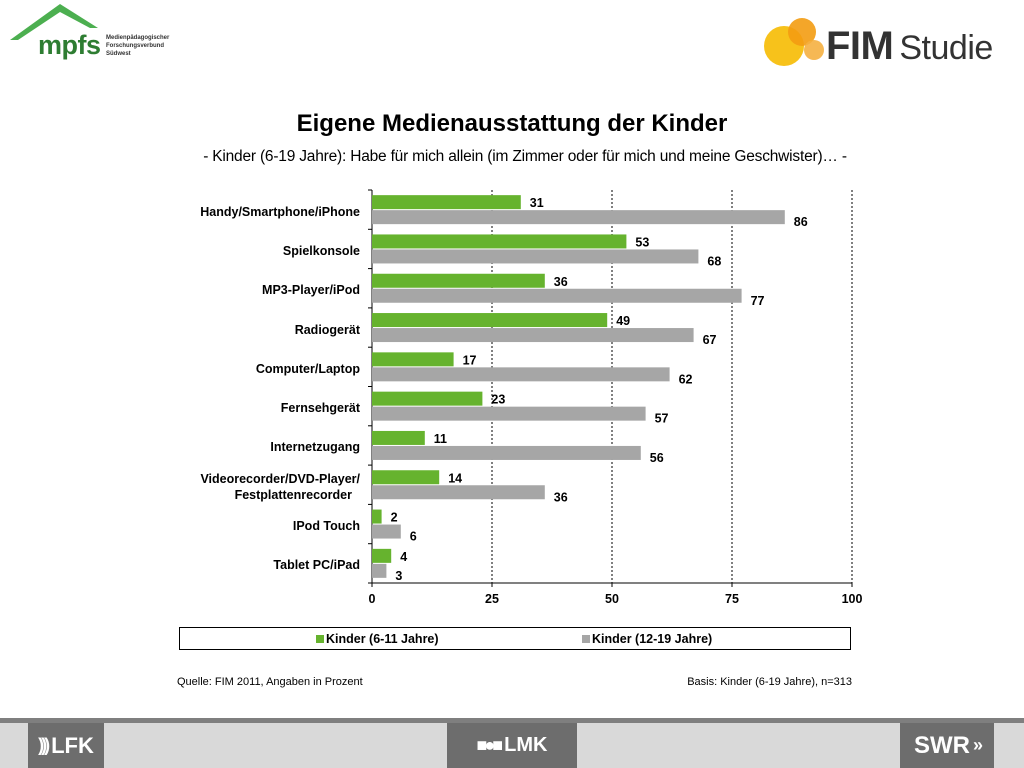 This screenshot has width=1024, height=768. What do you see at coordinates (642, 242) in the screenshot?
I see `data-label: 53` at bounding box center [642, 242].